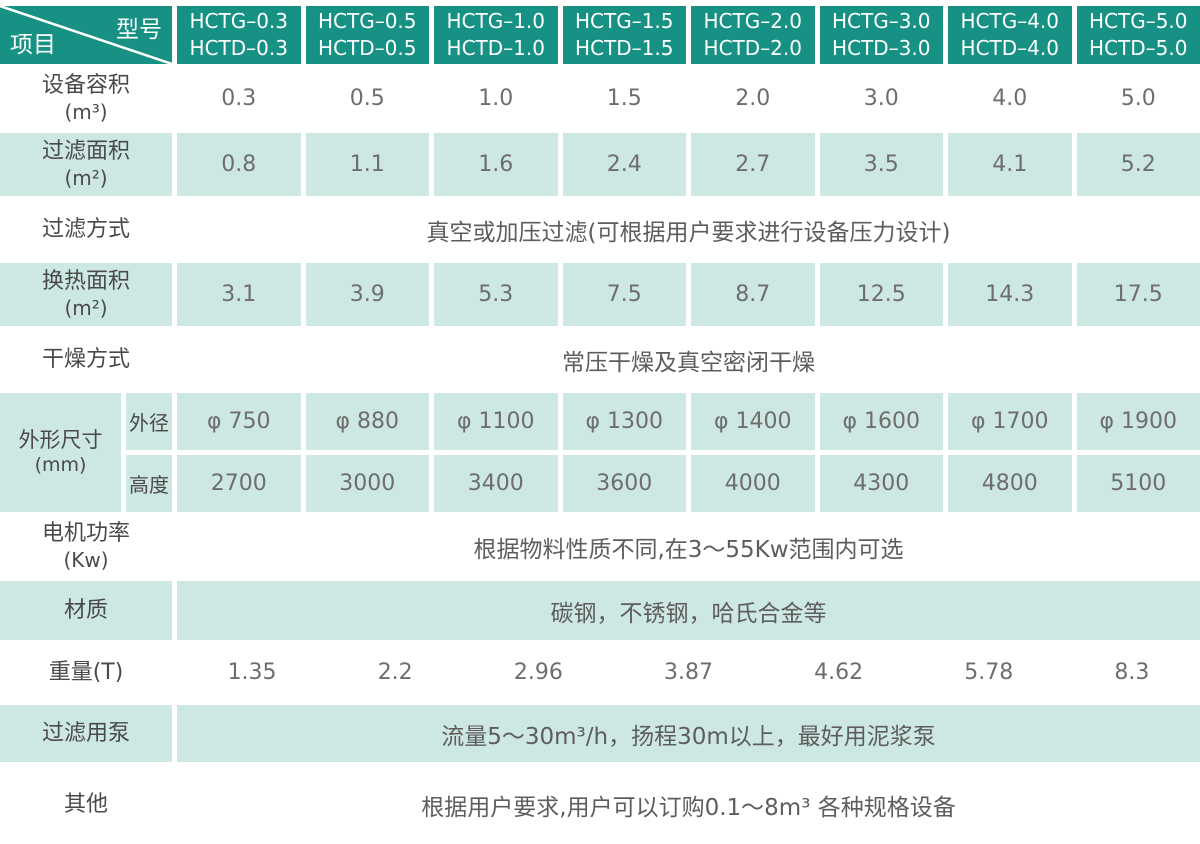  What do you see at coordinates (1138, 35) in the screenshot?
I see `header-model-cell: HCTG–5.0 HCTD–5.0` at bounding box center [1138, 35].